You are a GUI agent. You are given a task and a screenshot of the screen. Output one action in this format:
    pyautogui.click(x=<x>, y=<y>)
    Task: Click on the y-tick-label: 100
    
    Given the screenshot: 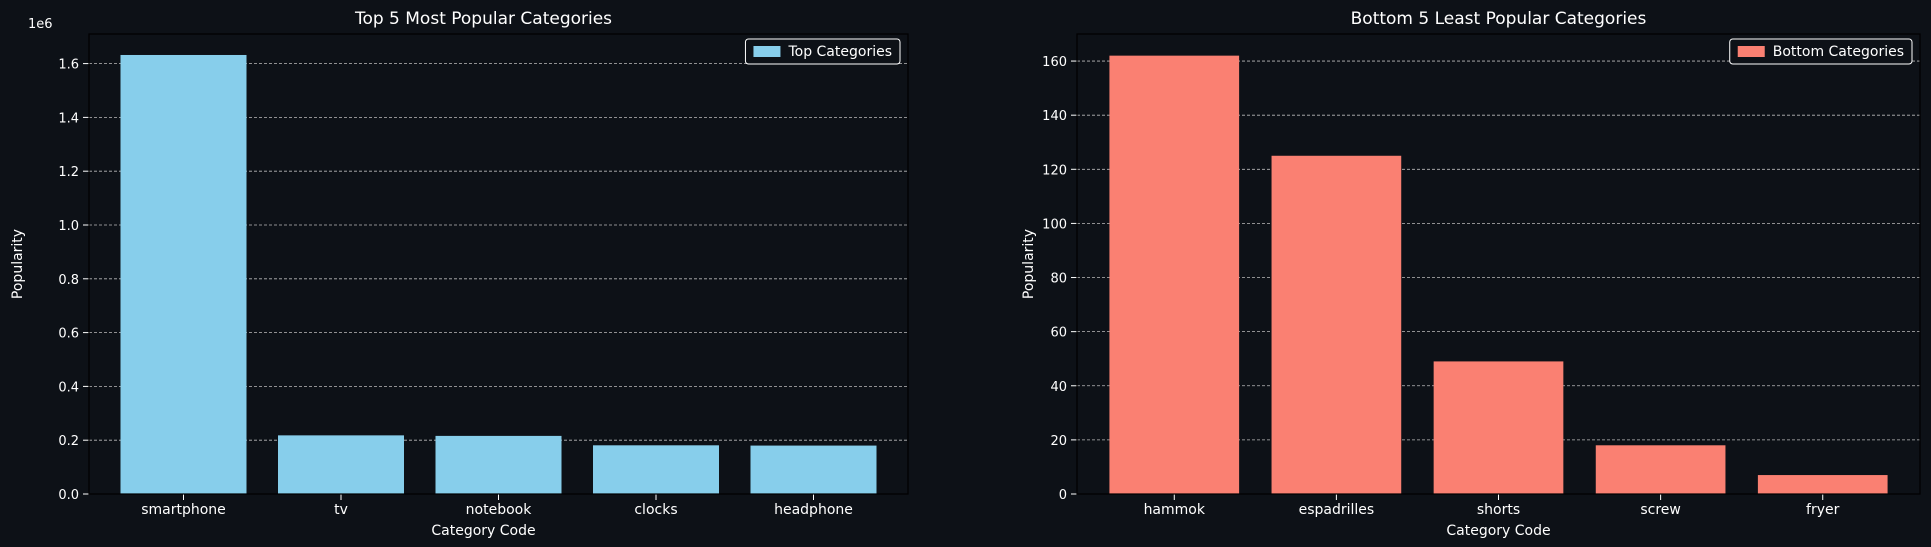 What is the action you would take?
    pyautogui.click(x=1054, y=224)
    